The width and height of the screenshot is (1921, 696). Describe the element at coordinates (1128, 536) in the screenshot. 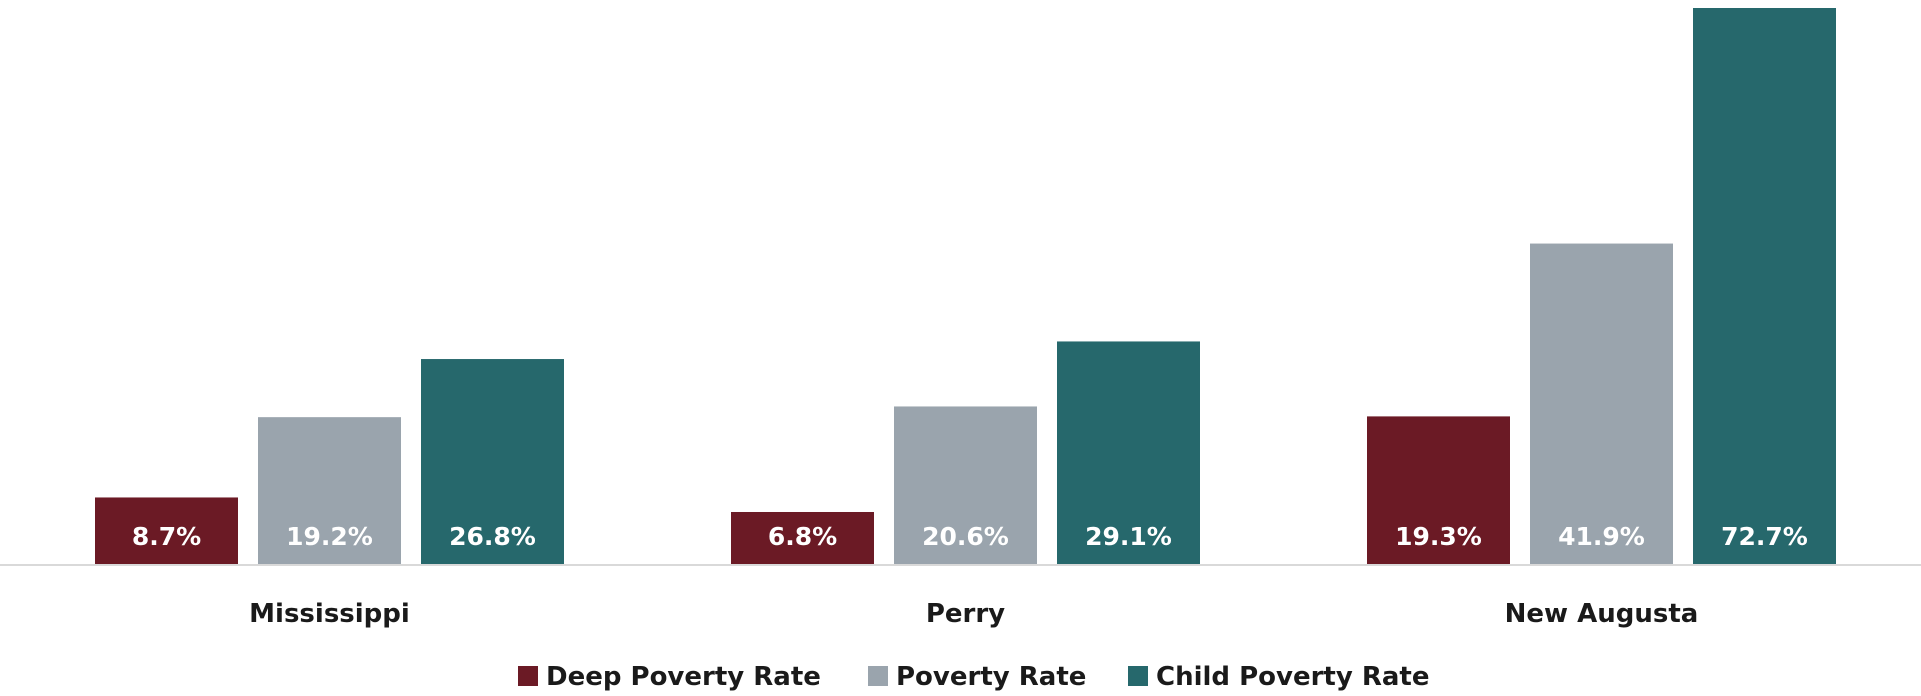

I see `data-label-perry-child-poverty-rate: 29.1%` at that location.